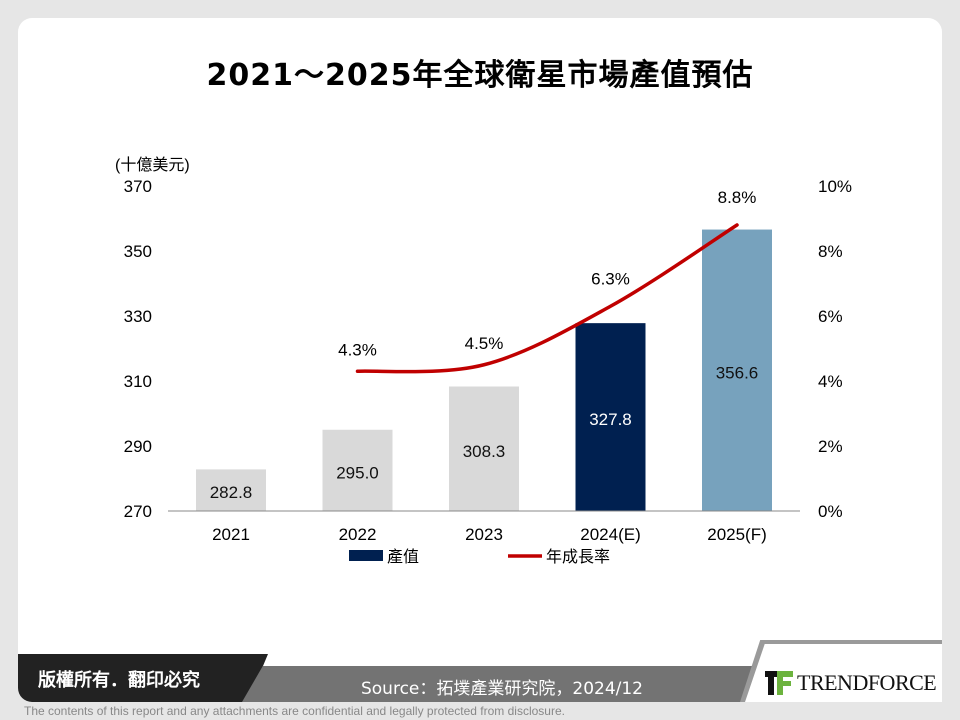 The height and width of the screenshot is (720, 960). Describe the element at coordinates (830, 316) in the screenshot. I see `y2-tick-label: 6%` at that location.